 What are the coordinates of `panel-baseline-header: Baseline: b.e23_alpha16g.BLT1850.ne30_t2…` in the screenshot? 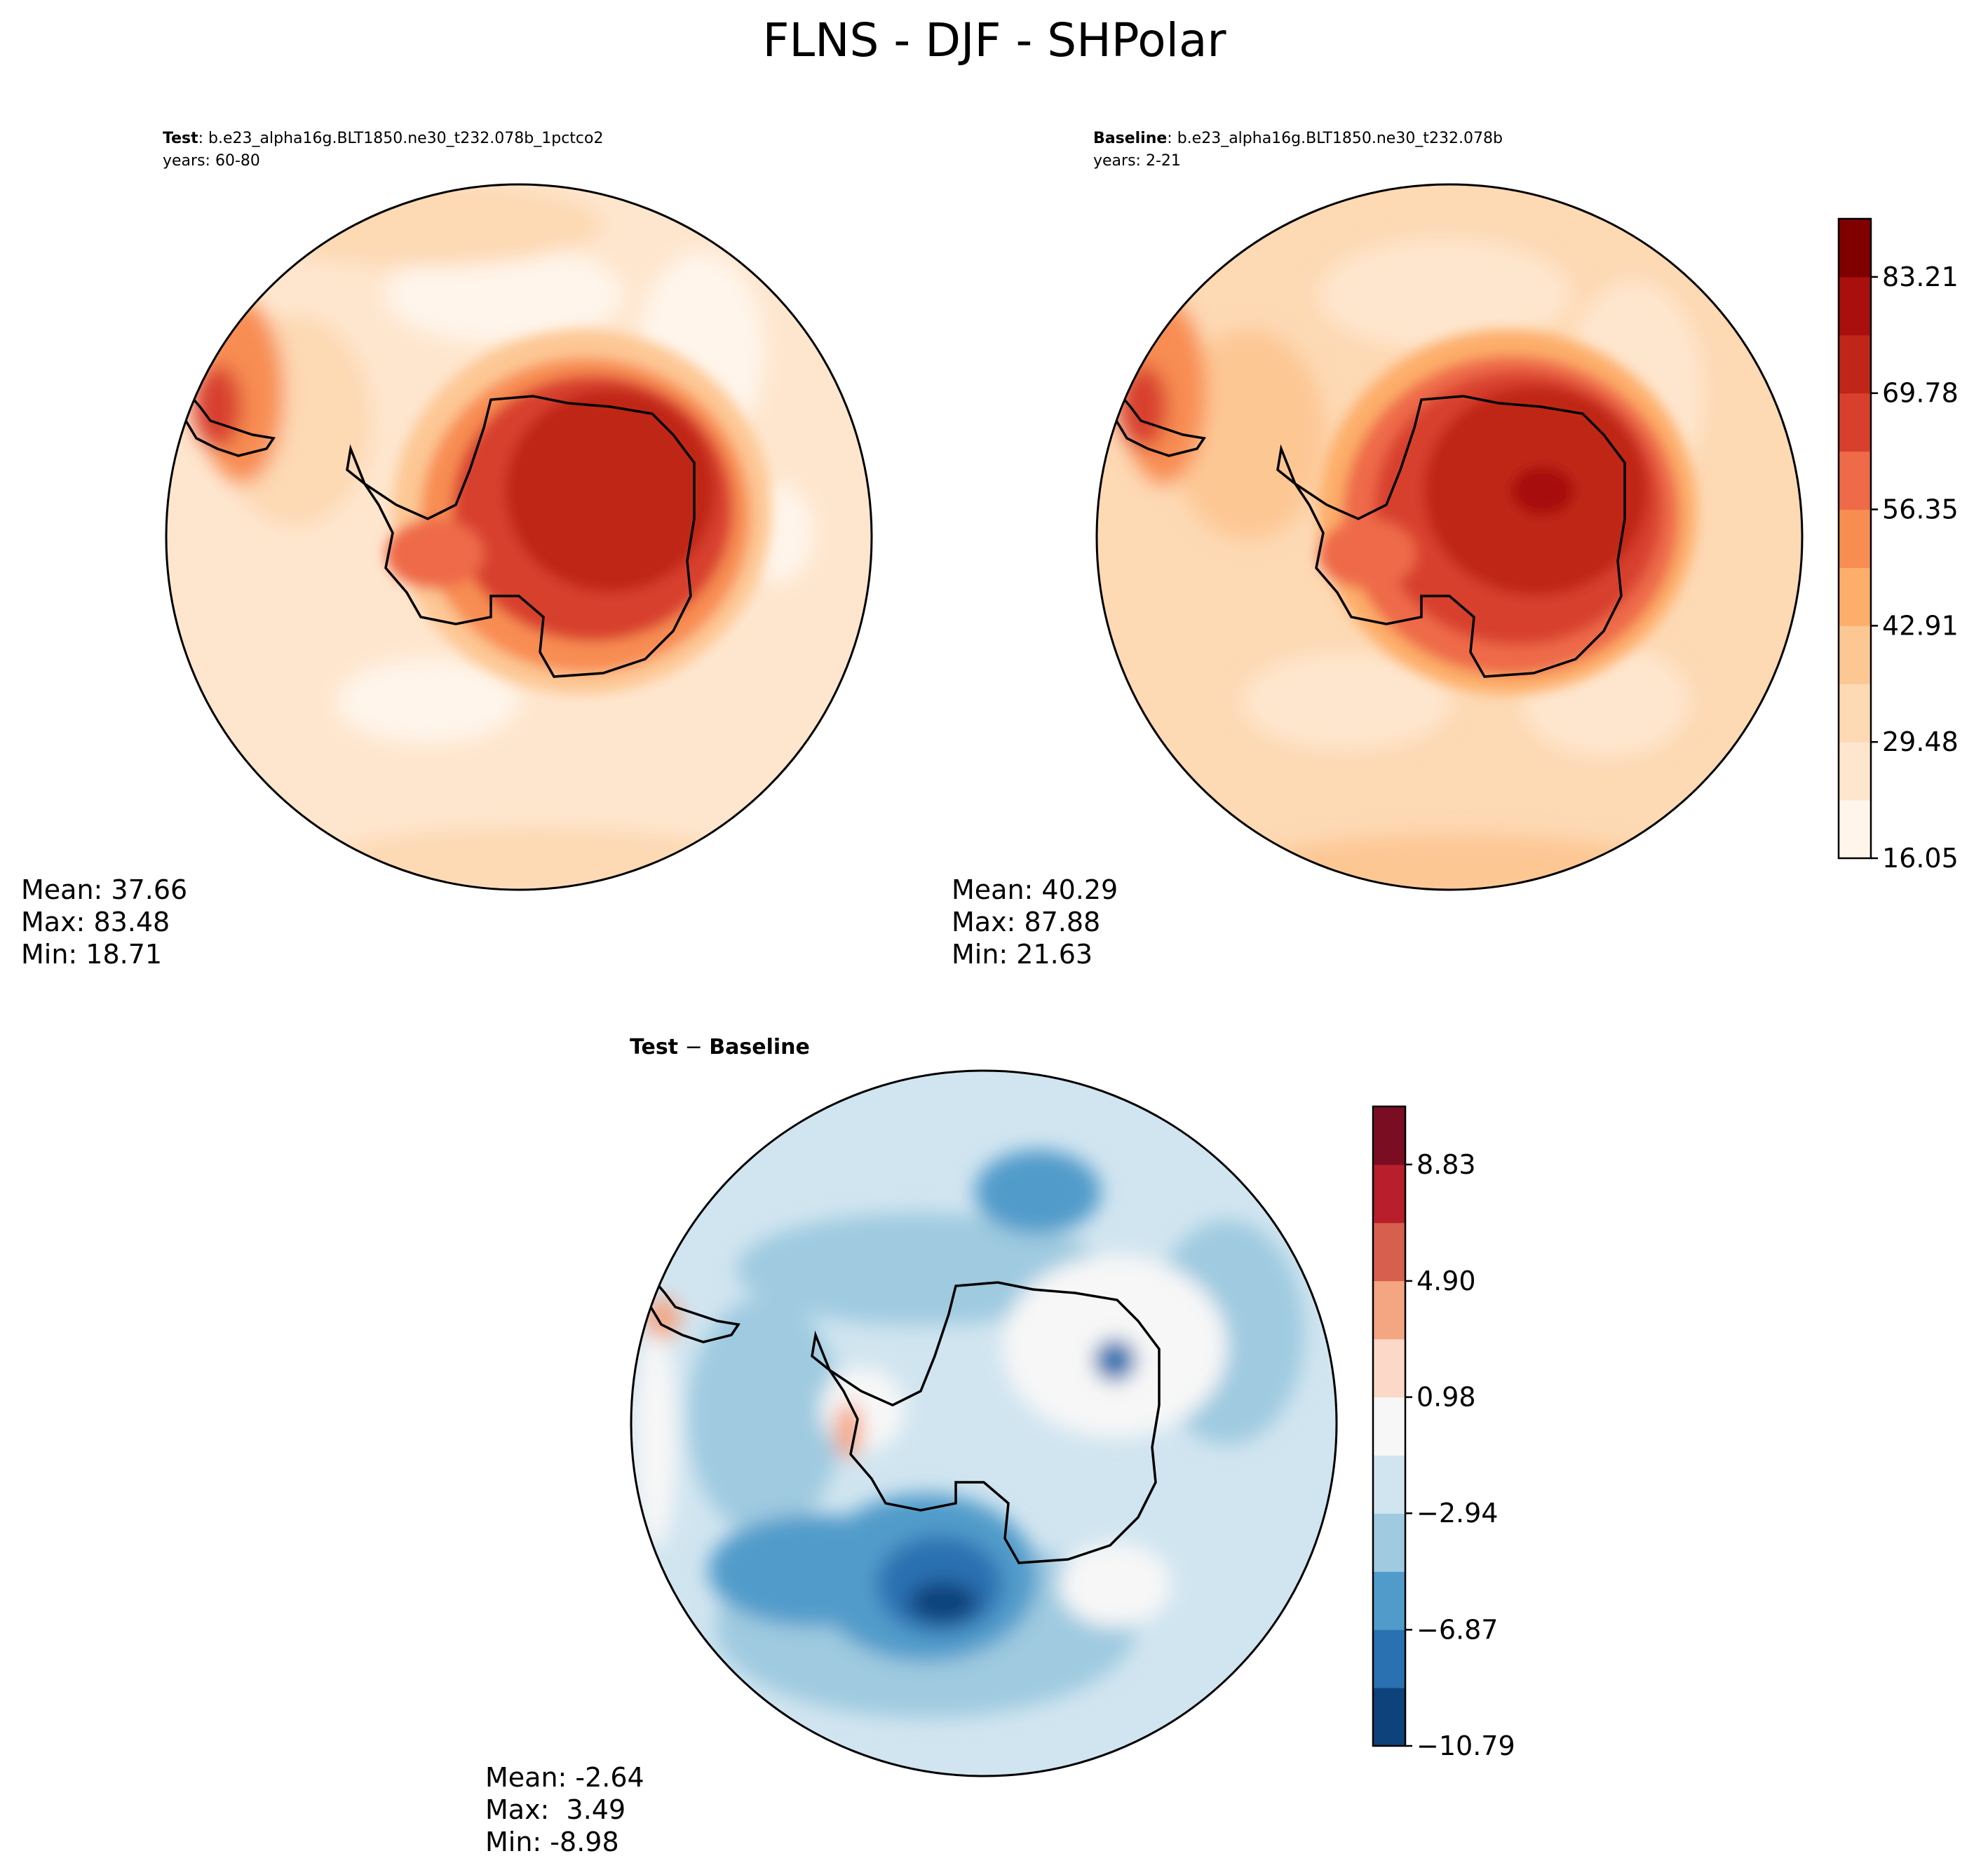 It's located at (1298, 138).